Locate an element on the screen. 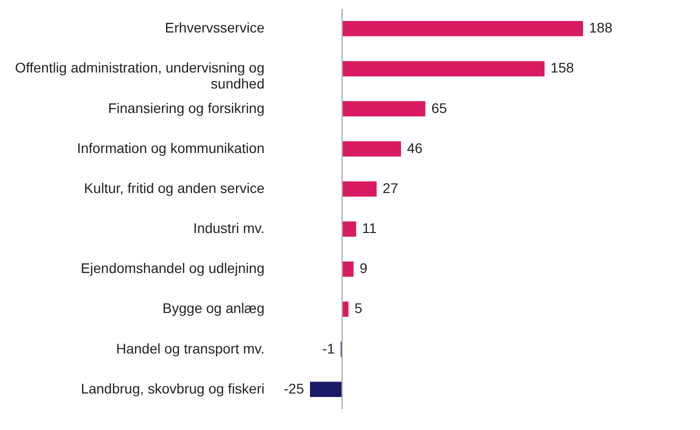  y-tick-label: Finansiering og forsikring is located at coordinates (186, 108).